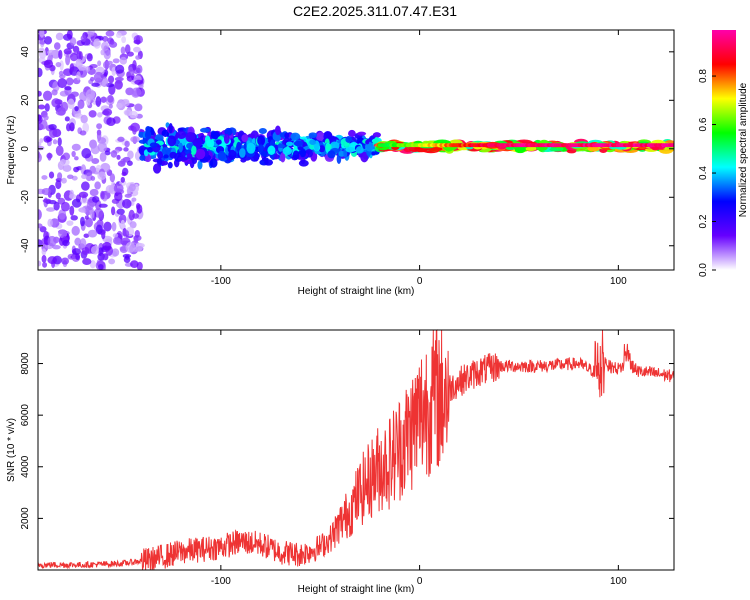 The width and height of the screenshot is (750, 600). I want to click on y-tick-label: -40, so click(25, 245).